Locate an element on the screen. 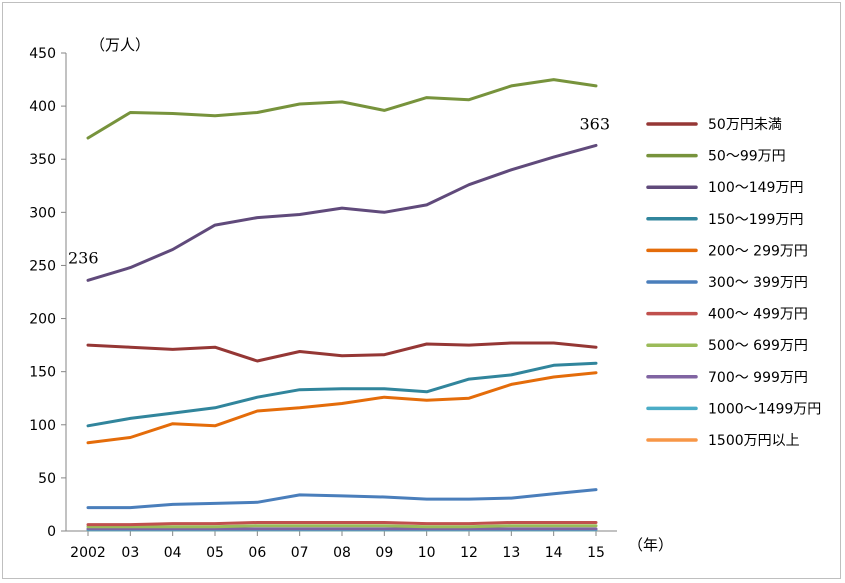 This screenshot has height=583, width=845. x-tick-label: 08 is located at coordinates (342, 553).